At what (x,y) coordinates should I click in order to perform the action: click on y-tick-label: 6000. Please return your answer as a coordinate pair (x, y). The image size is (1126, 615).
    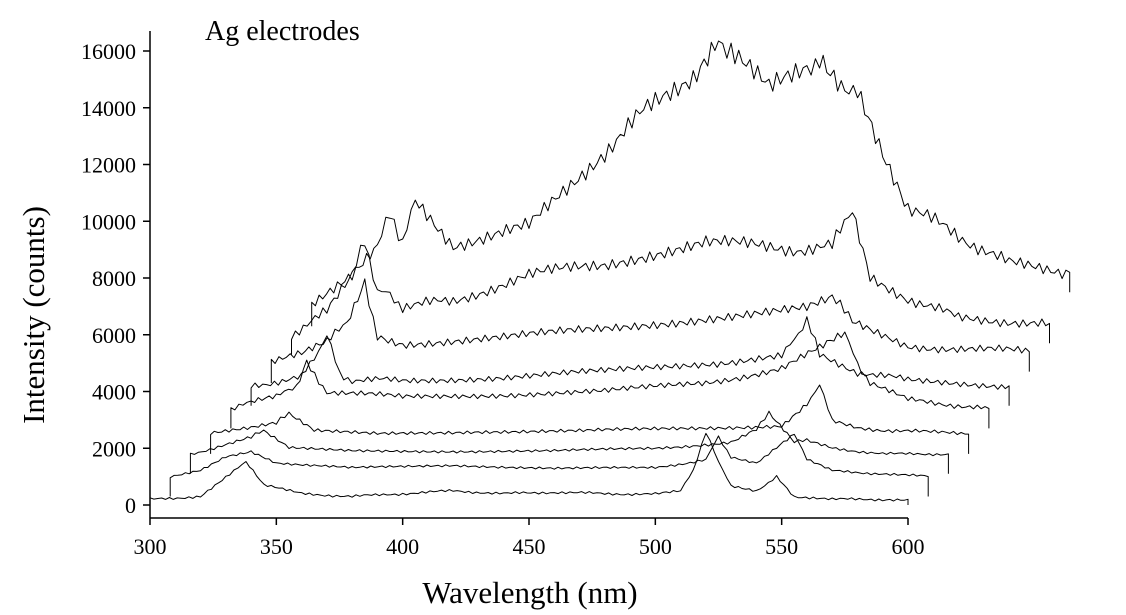
    Looking at the image, I should click on (114, 335).